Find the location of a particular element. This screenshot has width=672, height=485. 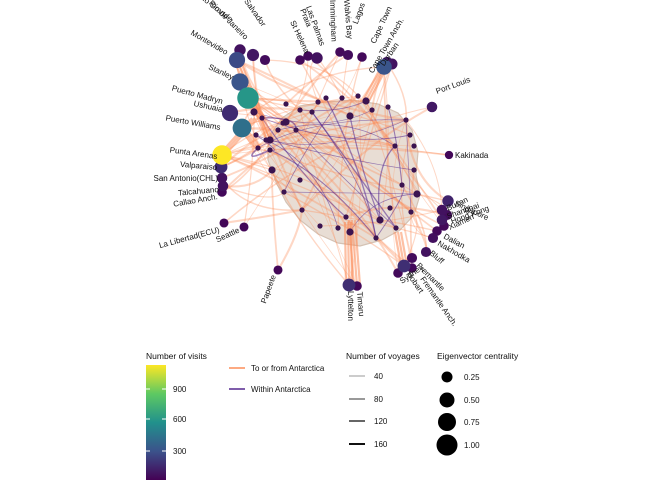

legend-visits-tick: 900 is located at coordinates (180, 389).